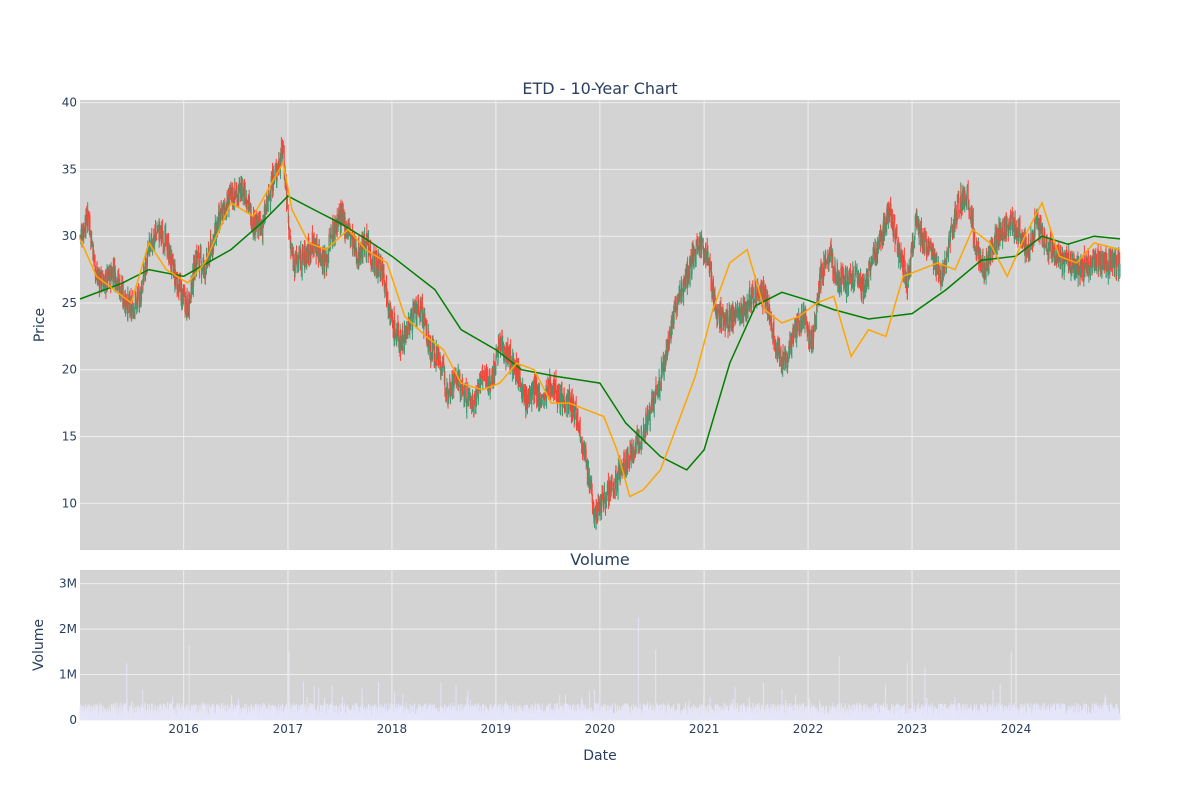 The width and height of the screenshot is (1200, 800). What do you see at coordinates (69, 303) in the screenshot?
I see `price-y-tick-labels: 10 15 20 25 30 35 40` at bounding box center [69, 303].